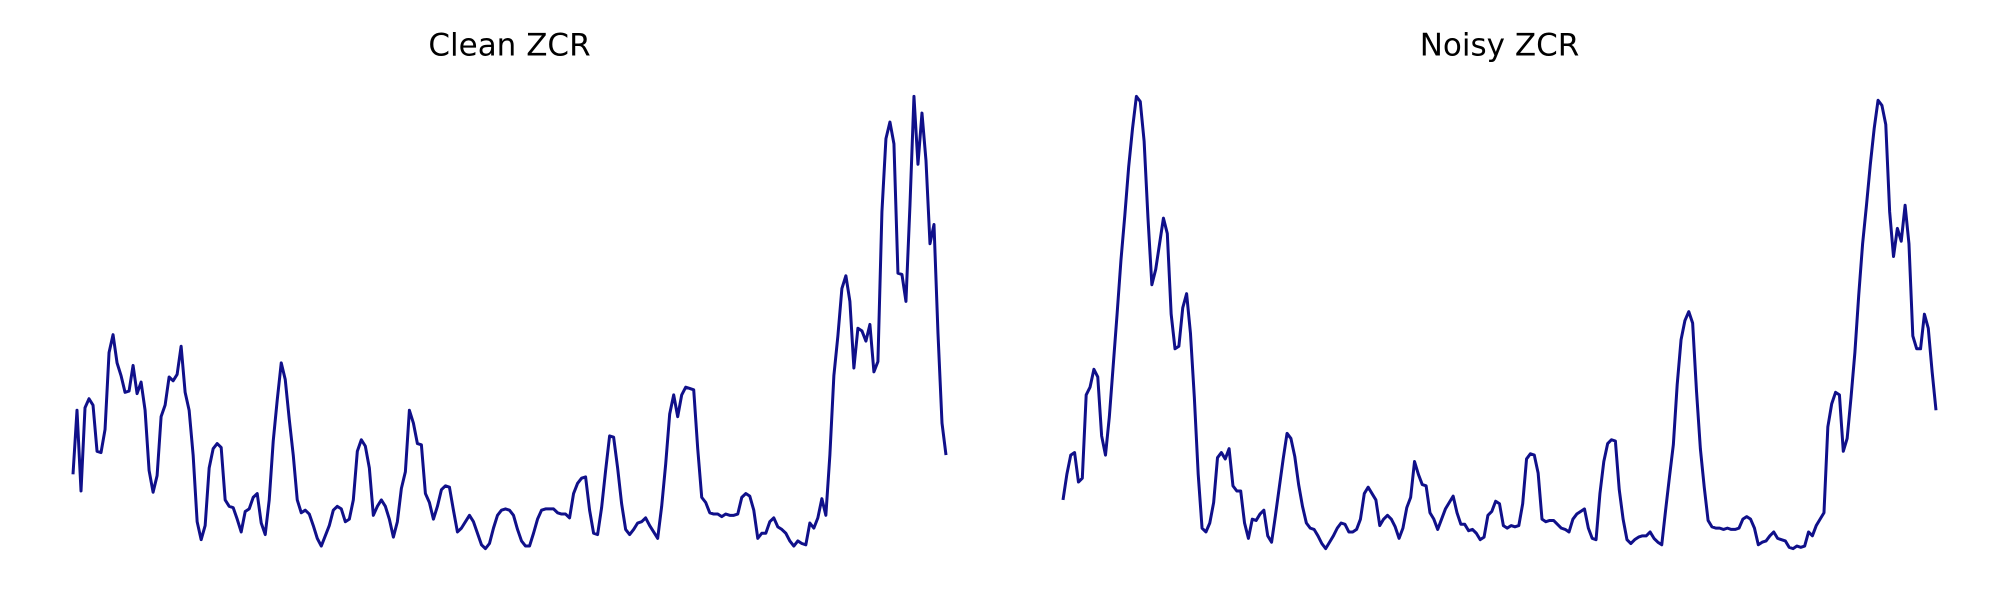 Image resolution: width=2000 pixels, height=600 pixels. Describe the element at coordinates (509, 46) in the screenshot. I see `chart-title: Clean ZCR` at that location.